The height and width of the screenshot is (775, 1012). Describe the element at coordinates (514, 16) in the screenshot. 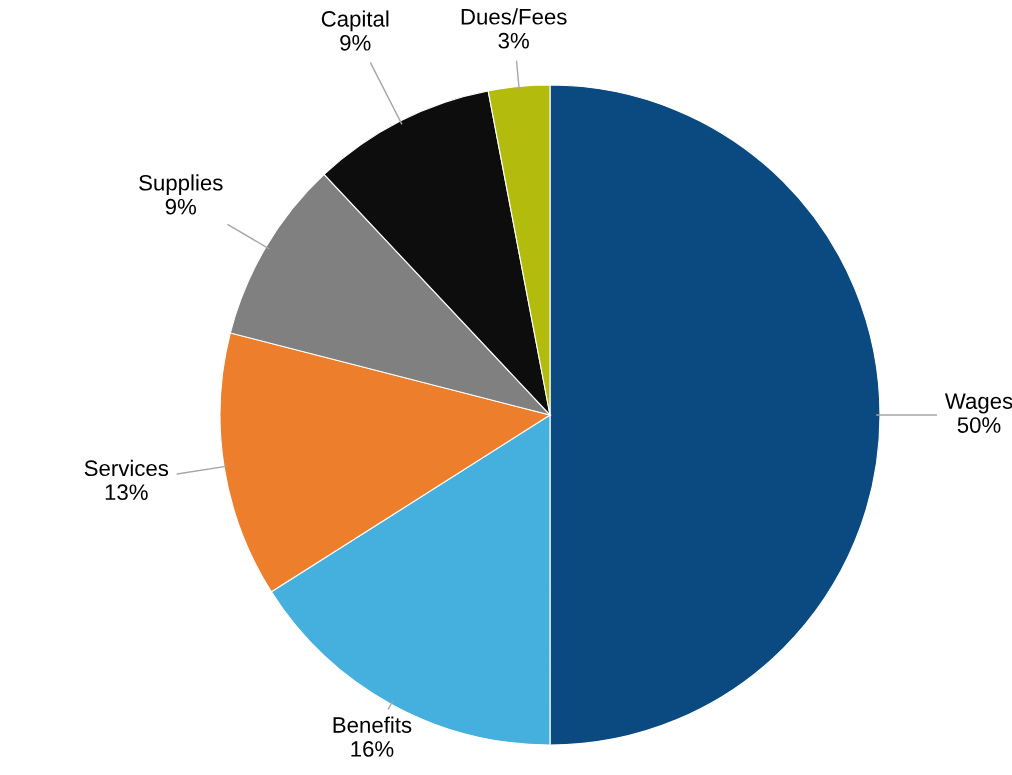

I see `slice-label: Dues/Fees` at that location.